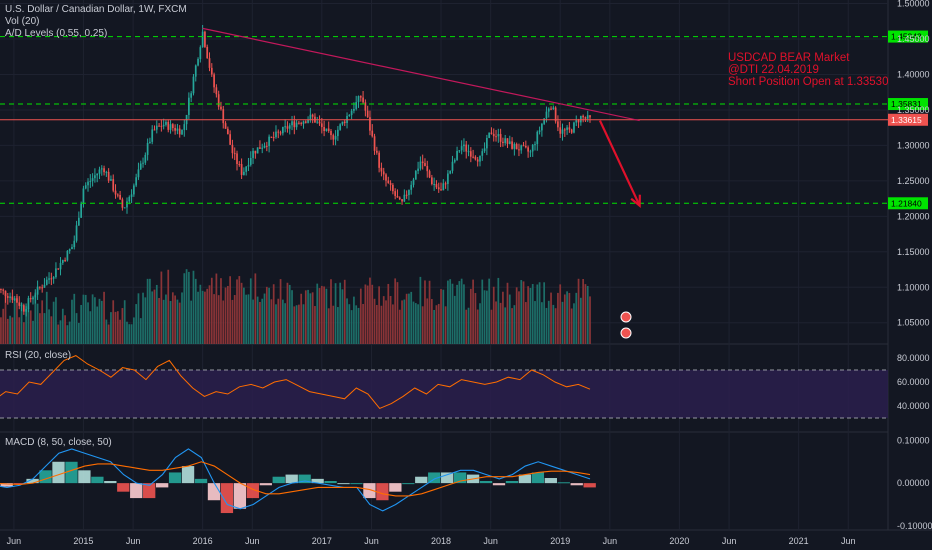  I want to click on level-tag-label: 1.45343, so click(906, 37).